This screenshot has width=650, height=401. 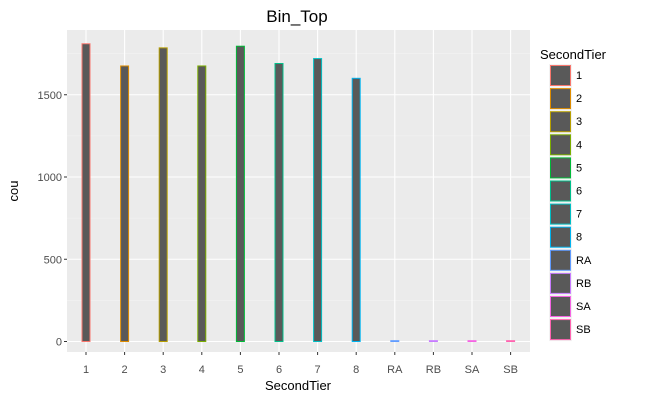 I want to click on legend-label: 6, so click(x=579, y=192).